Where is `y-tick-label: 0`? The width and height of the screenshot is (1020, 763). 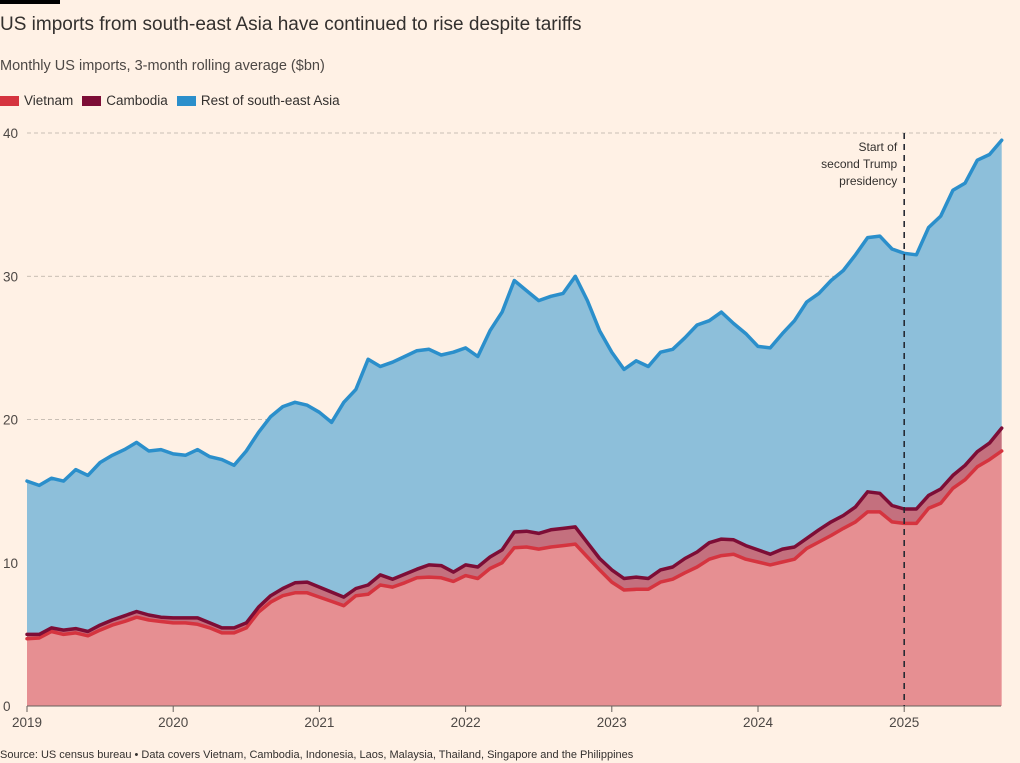
y-tick-label: 0 is located at coordinates (7, 706).